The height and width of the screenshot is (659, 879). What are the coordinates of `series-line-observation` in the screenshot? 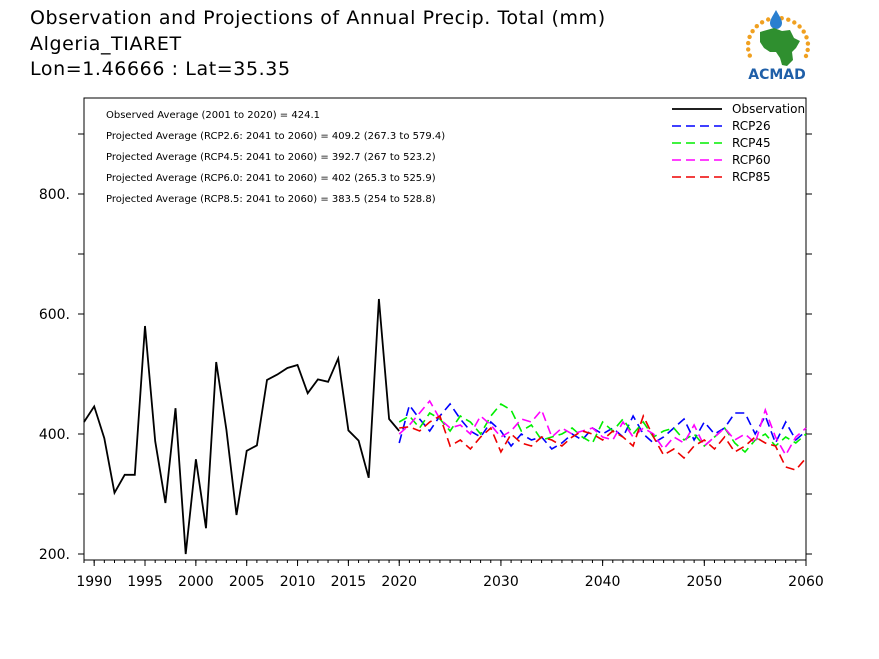 It's located at (241, 426).